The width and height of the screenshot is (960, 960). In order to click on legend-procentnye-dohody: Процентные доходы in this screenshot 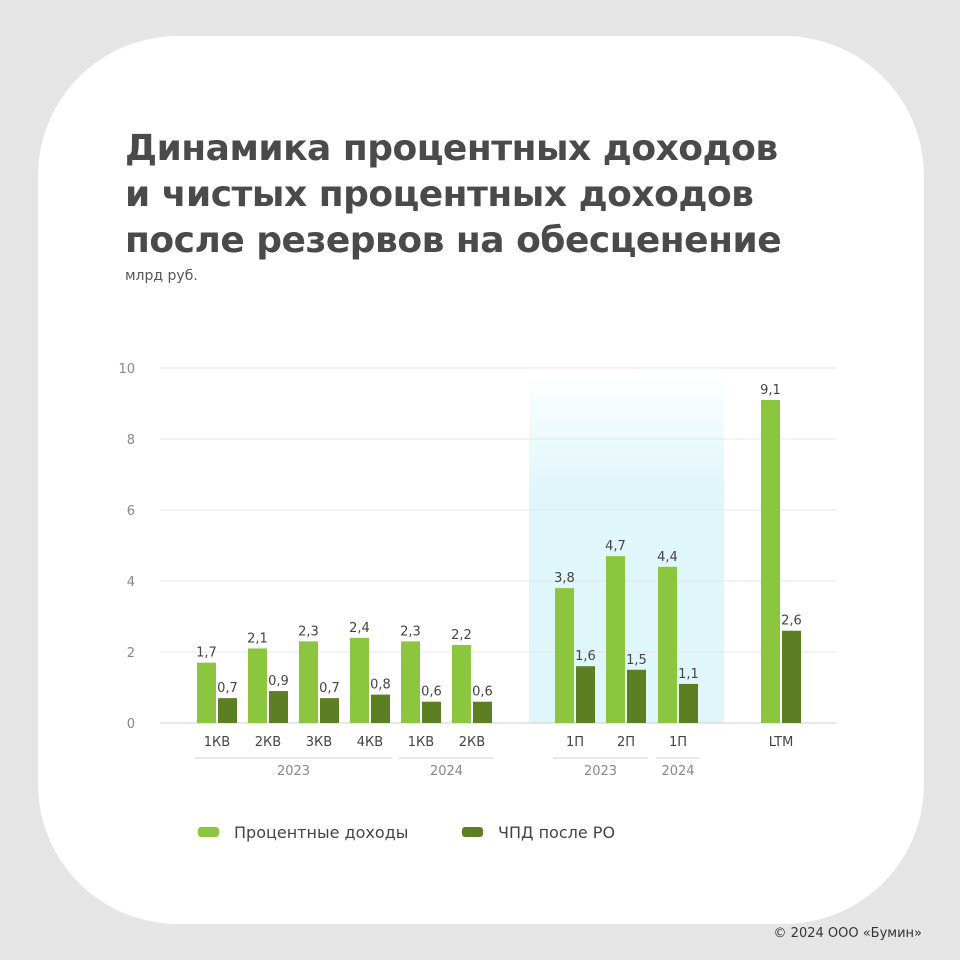, I will do `click(321, 832)`.